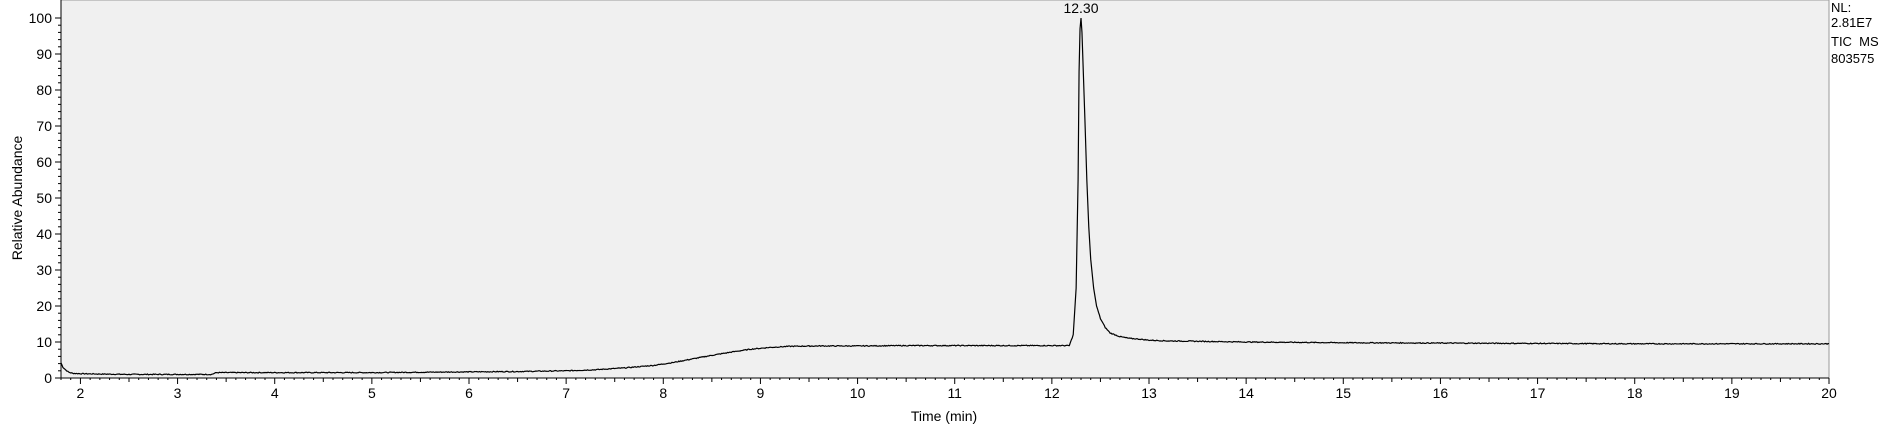 This screenshot has width=1880, height=424. What do you see at coordinates (44, 126) in the screenshot?
I see `y-tick-label: 70` at bounding box center [44, 126].